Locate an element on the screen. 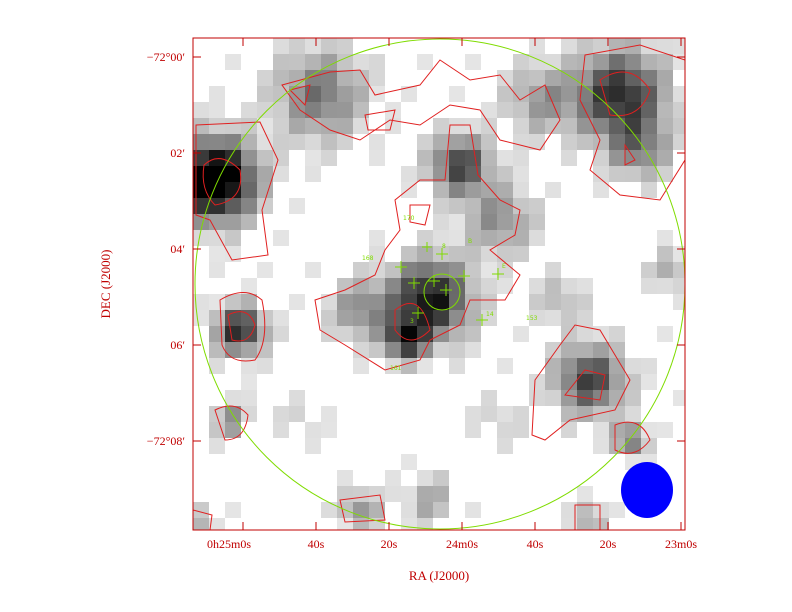 This screenshot has height=612, width=792. source-label: 153 is located at coordinates (532, 318).